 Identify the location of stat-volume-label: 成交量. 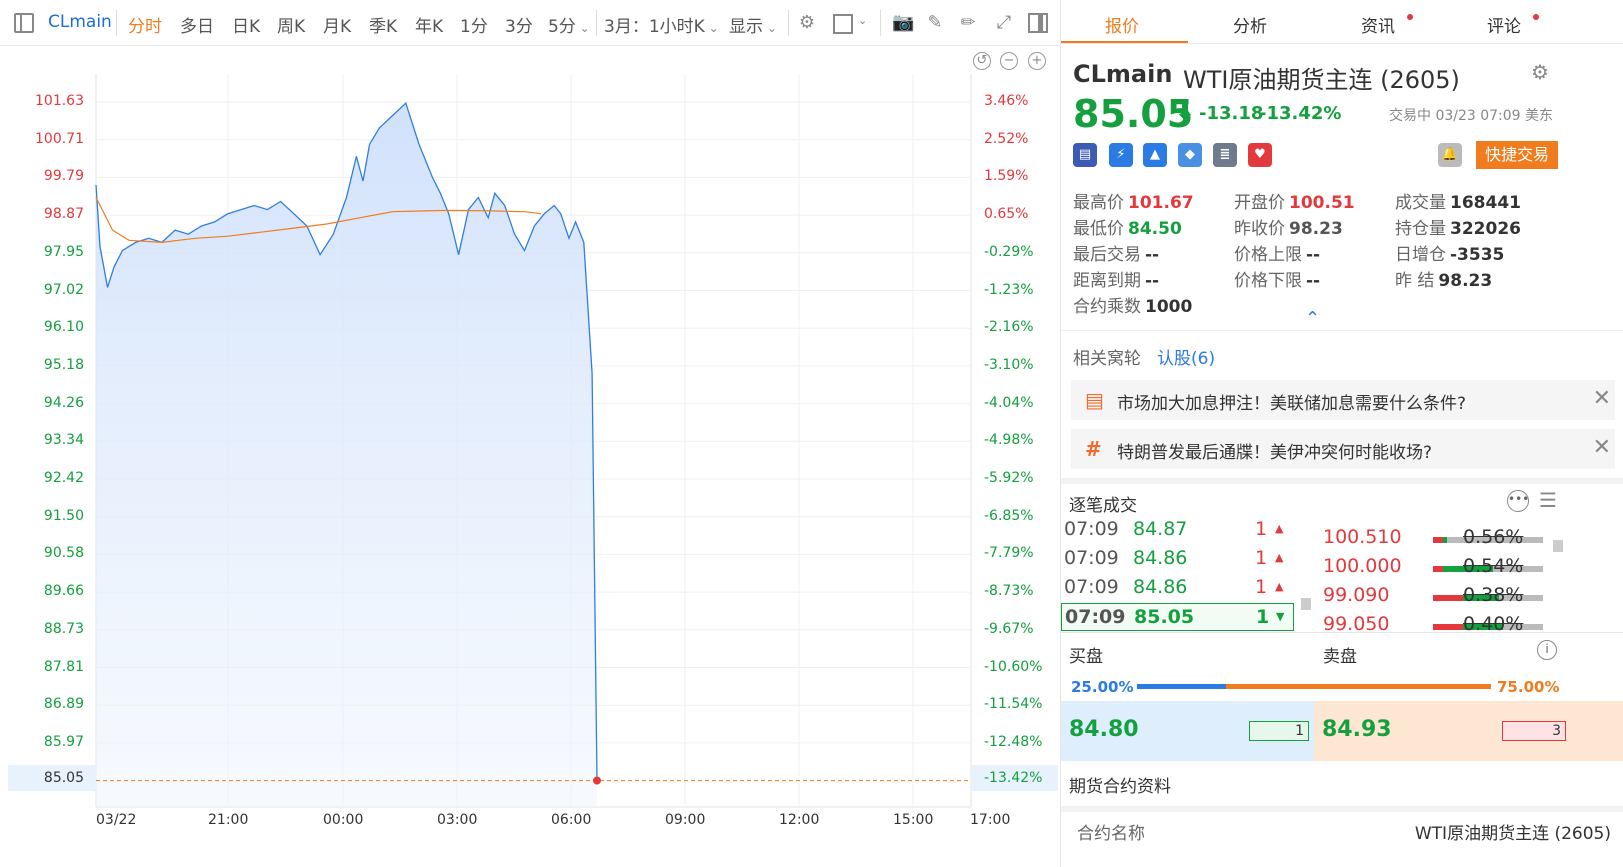
(1420, 203).